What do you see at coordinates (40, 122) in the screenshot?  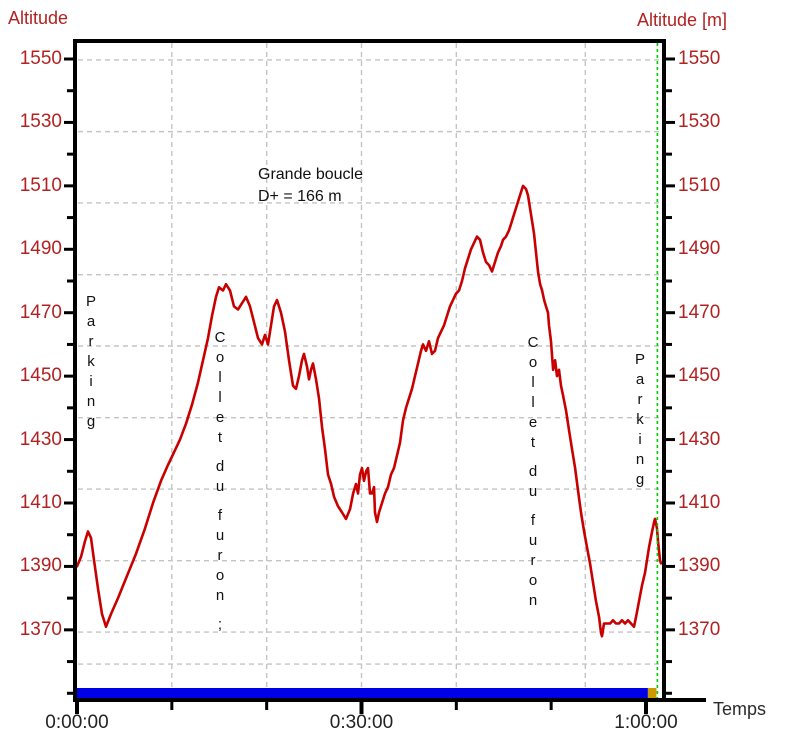 I see `y-axis-tick-label-left: 1530` at bounding box center [40, 122].